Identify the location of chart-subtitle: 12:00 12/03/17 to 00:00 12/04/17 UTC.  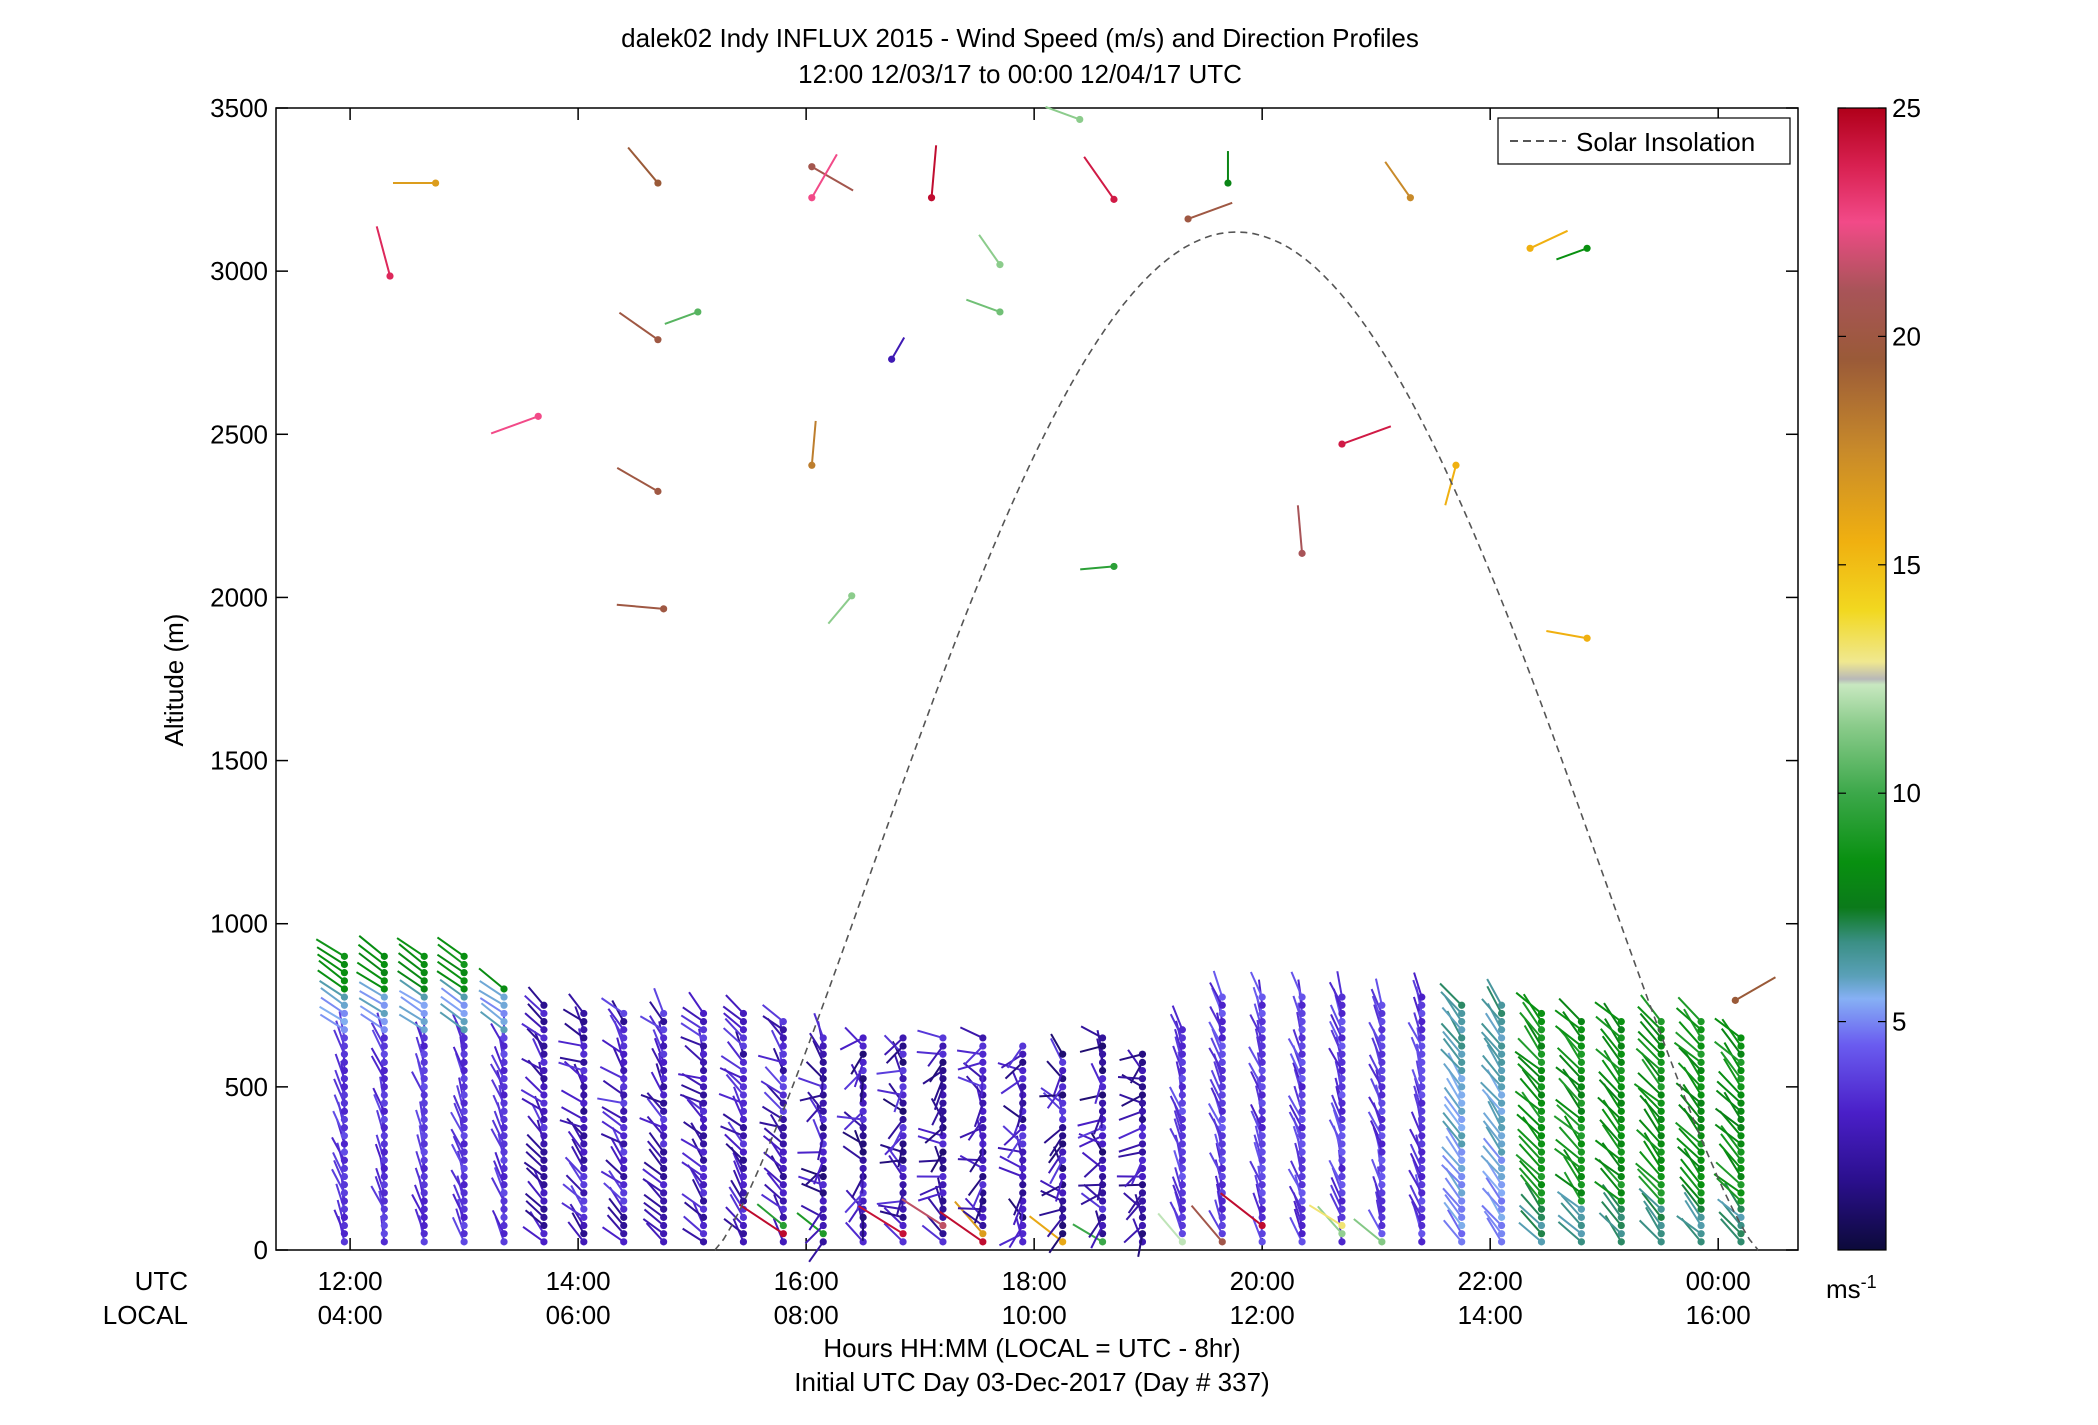
(1020, 74).